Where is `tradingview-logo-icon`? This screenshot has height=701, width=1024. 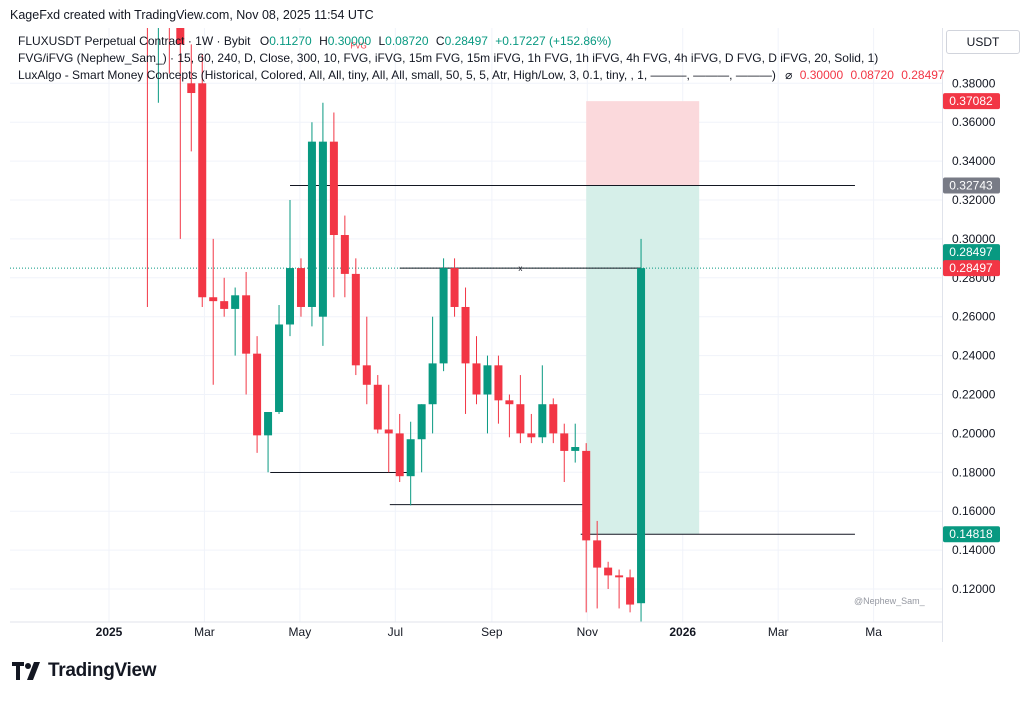 tradingview-logo-icon is located at coordinates (26, 671).